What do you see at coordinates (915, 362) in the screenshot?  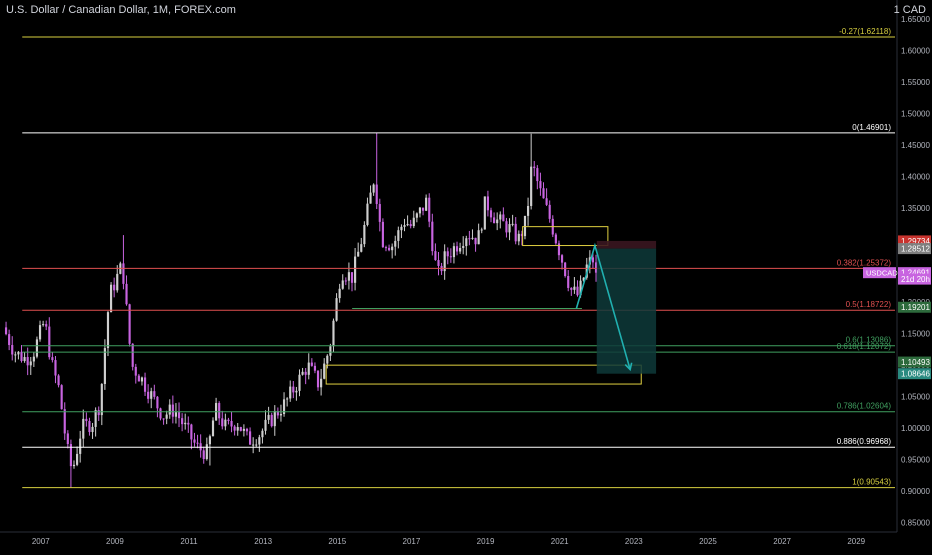 I see `price-tag-label: 1.10493` at bounding box center [915, 362].